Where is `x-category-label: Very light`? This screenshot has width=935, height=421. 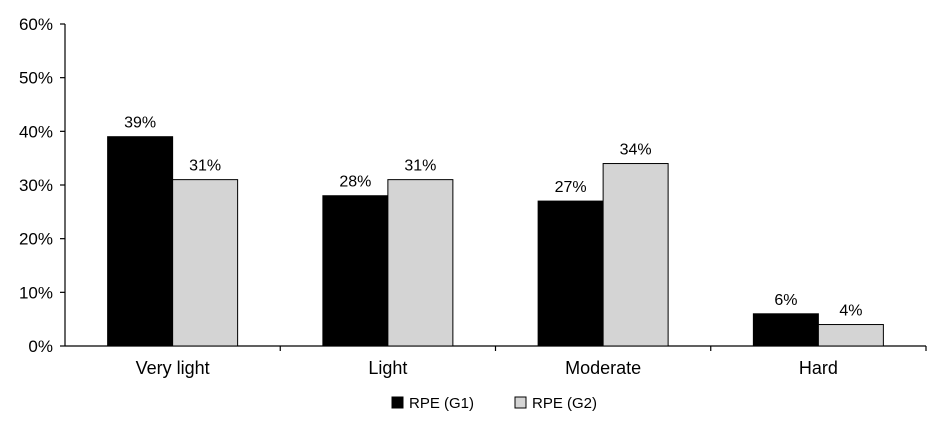
x-category-label: Very light is located at coordinates (173, 368).